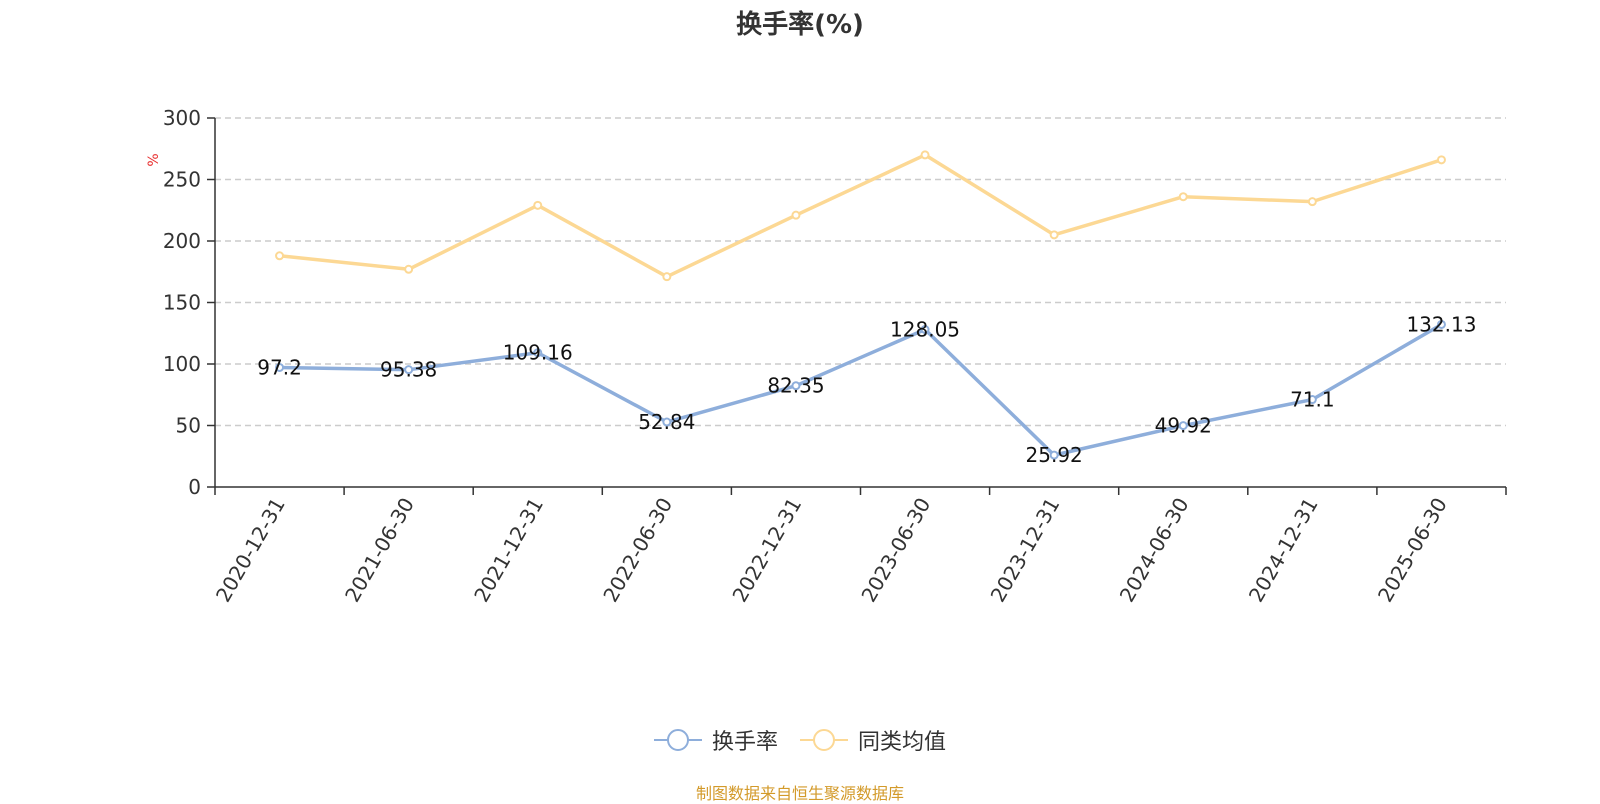  What do you see at coordinates (154, 159) in the screenshot?
I see `y-axis-label: %` at bounding box center [154, 159].